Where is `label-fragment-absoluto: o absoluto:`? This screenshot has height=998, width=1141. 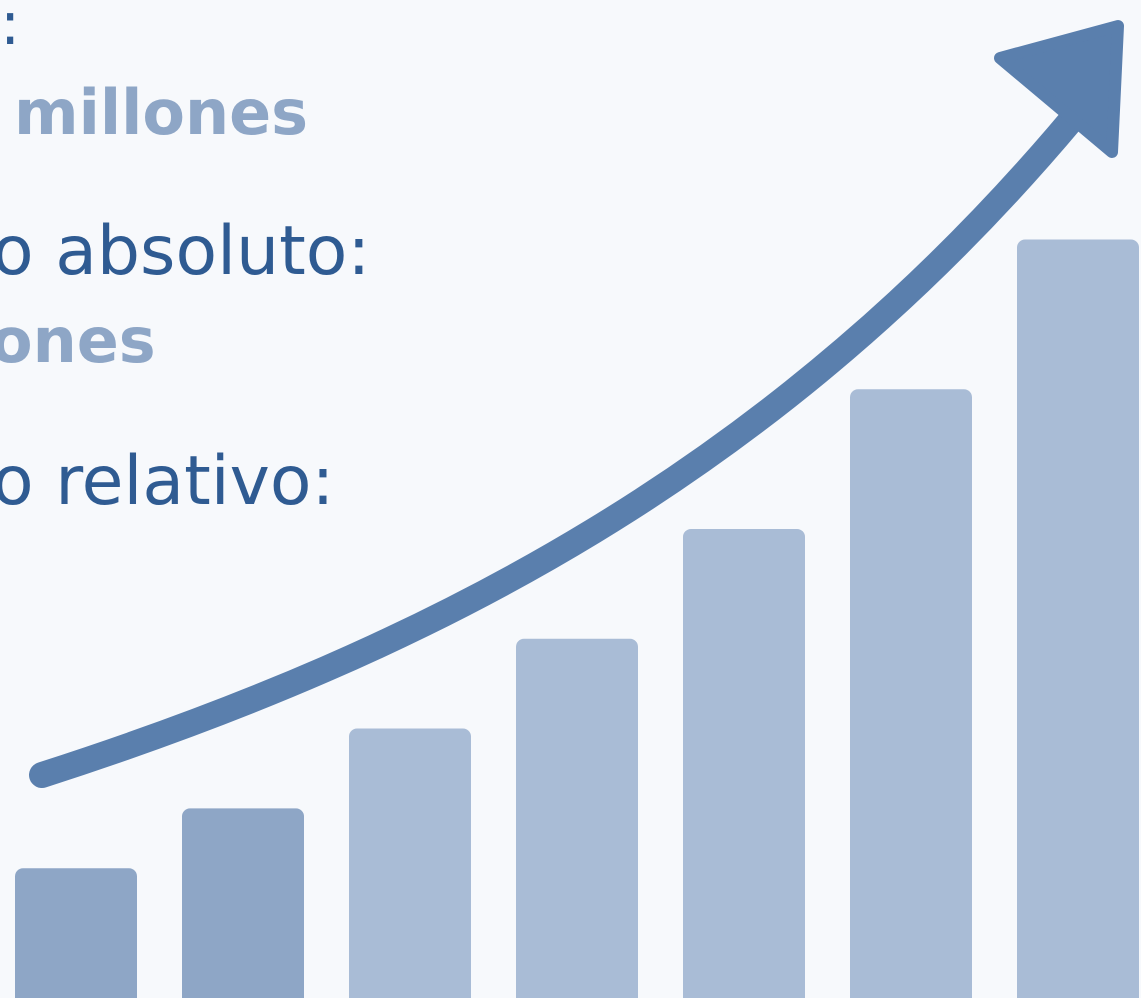 label-fragment-absoluto: o absoluto: is located at coordinates (185, 251).